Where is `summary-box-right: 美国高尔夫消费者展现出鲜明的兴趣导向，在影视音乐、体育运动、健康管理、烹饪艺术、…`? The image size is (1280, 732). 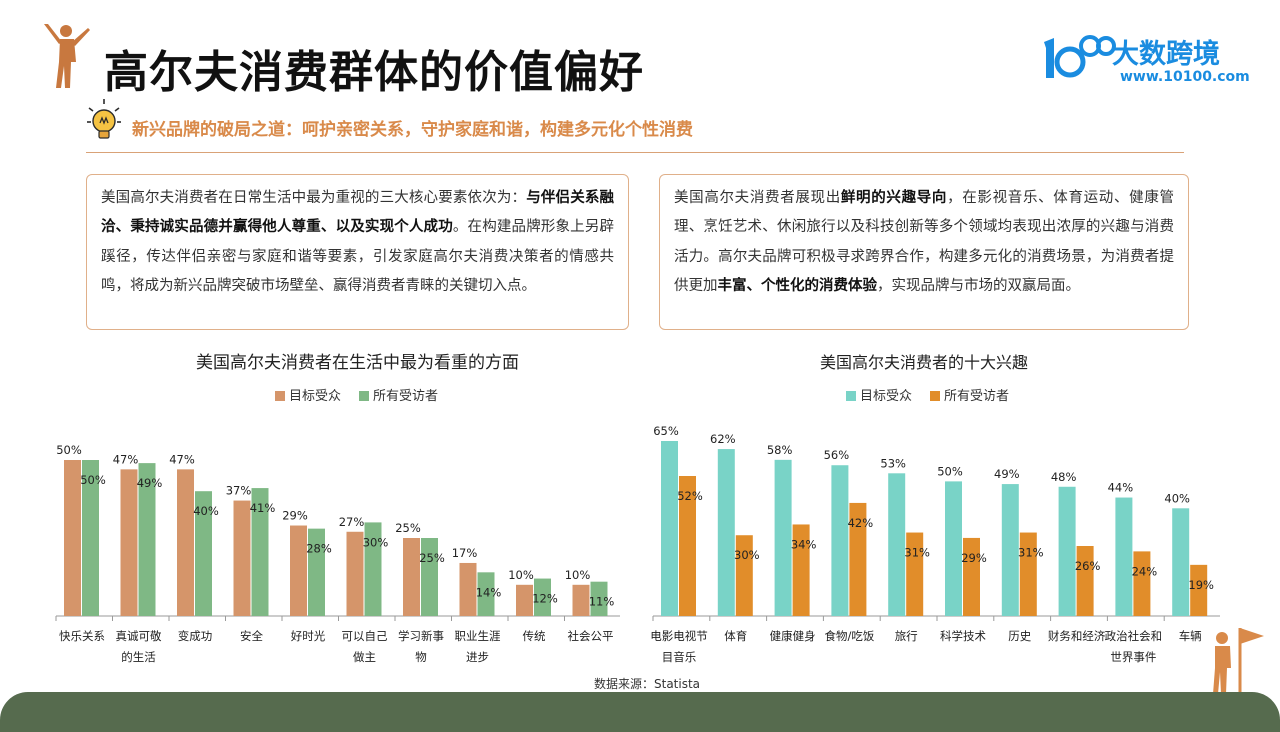 summary-box-right: 美国高尔夫消费者展现出鲜明的兴趣导向，在影视音乐、体育运动、健康管理、烹饪艺术、… is located at coordinates (924, 252).